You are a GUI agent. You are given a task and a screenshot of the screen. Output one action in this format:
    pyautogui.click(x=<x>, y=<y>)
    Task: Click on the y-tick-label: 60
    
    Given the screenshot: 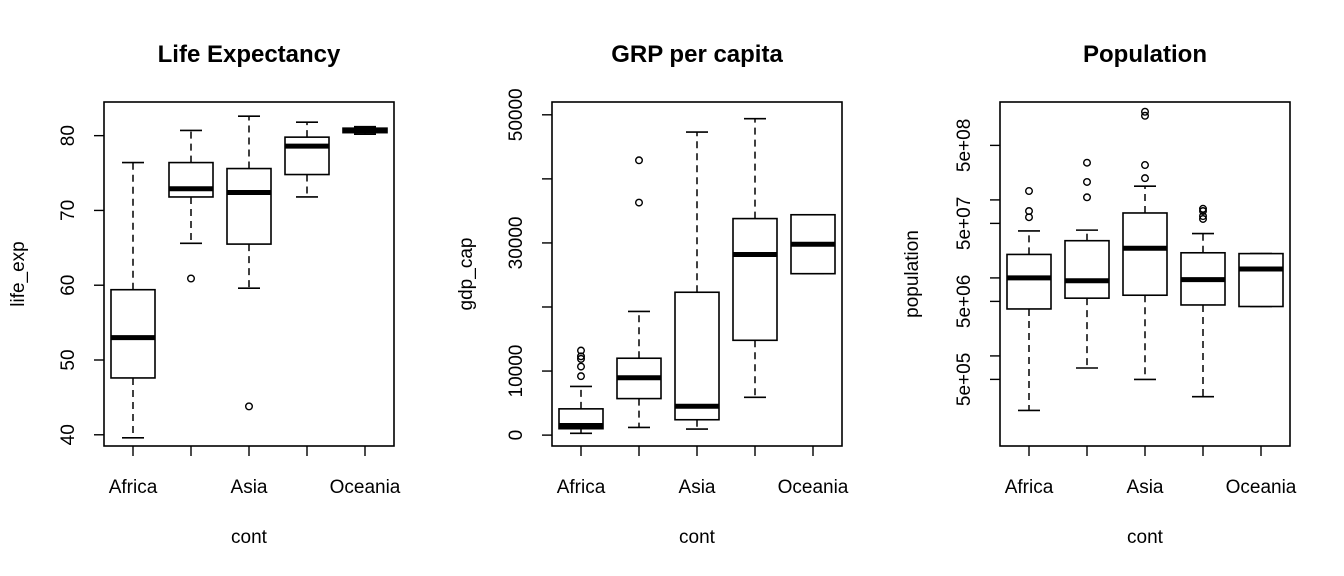 What is the action you would take?
    pyautogui.click(x=68, y=285)
    